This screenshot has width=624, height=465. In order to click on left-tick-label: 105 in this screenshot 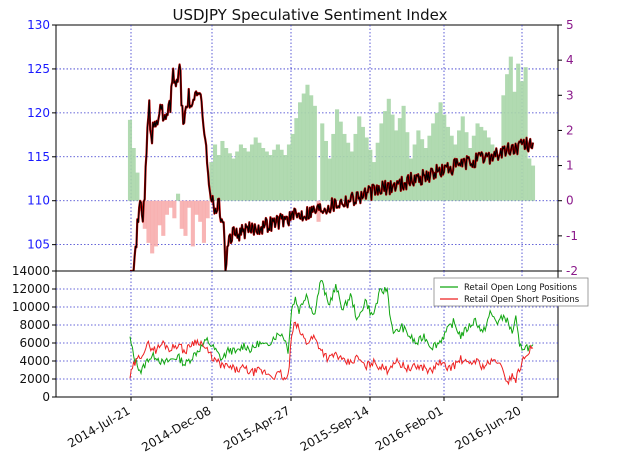, I will do `click(38, 245)`.